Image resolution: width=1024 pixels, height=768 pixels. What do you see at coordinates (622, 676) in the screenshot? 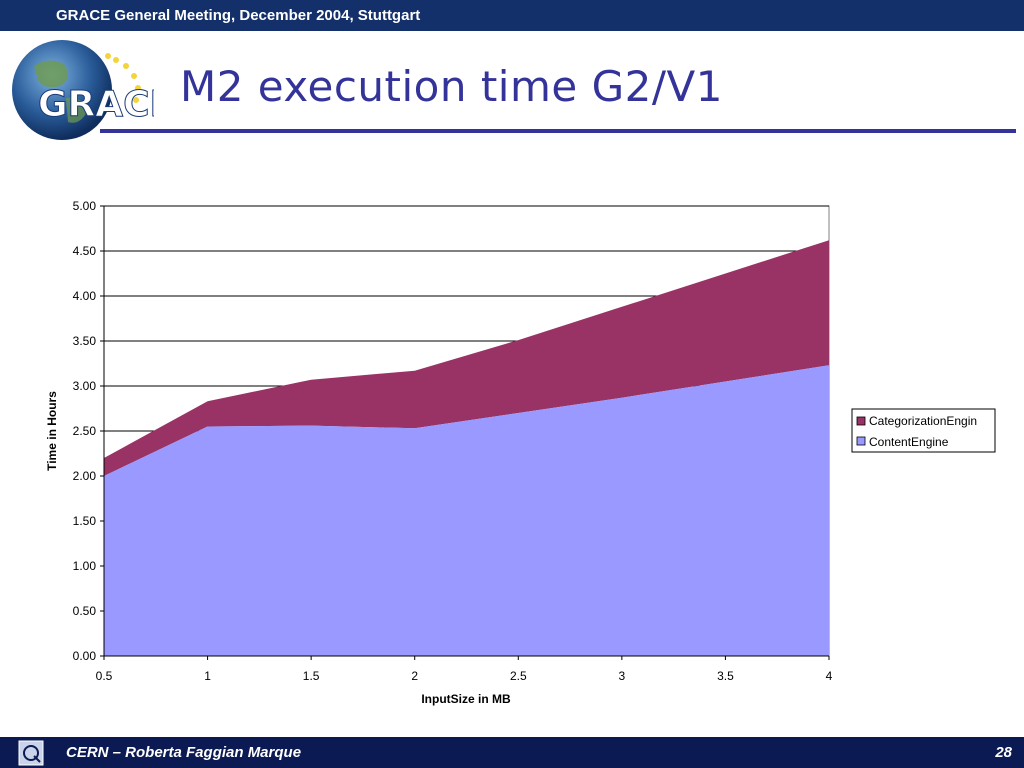
I see `x-tick-label: 3` at bounding box center [622, 676].